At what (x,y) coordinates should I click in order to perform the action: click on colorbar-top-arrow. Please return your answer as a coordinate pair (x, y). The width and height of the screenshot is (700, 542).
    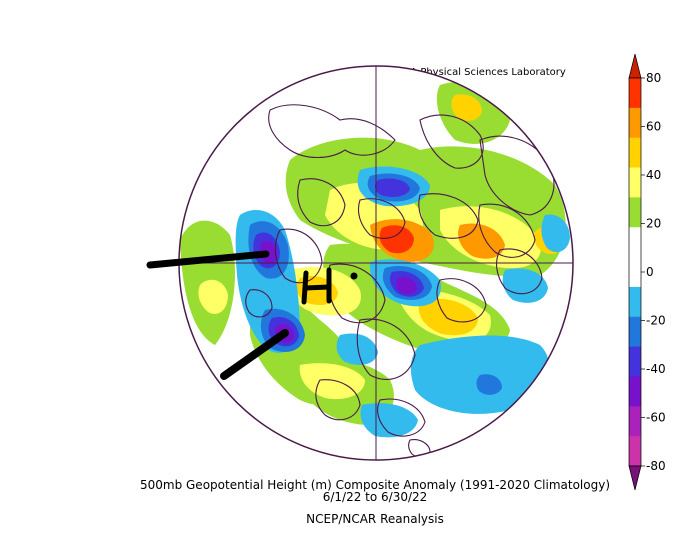
    Looking at the image, I should click on (635, 66).